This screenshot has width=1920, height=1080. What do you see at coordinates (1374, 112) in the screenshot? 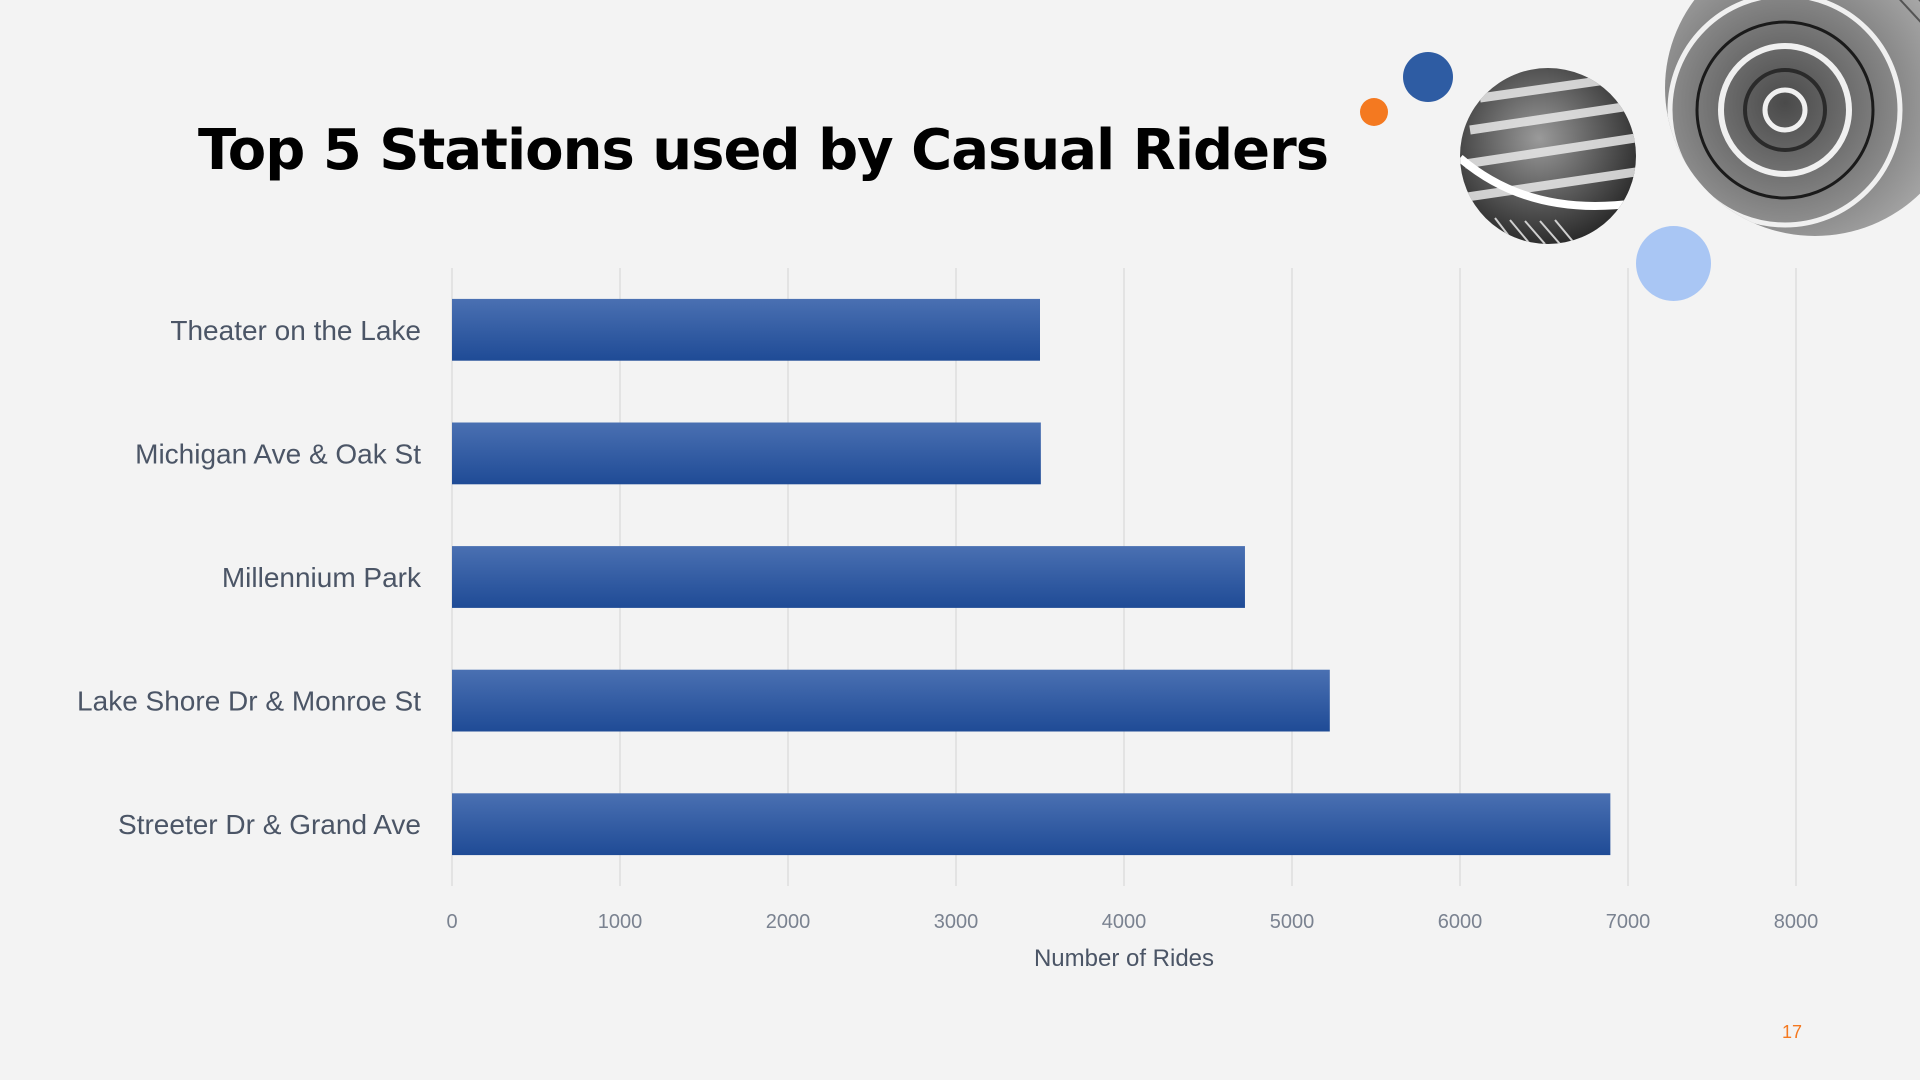
I see `orange-dot-decoration` at bounding box center [1374, 112].